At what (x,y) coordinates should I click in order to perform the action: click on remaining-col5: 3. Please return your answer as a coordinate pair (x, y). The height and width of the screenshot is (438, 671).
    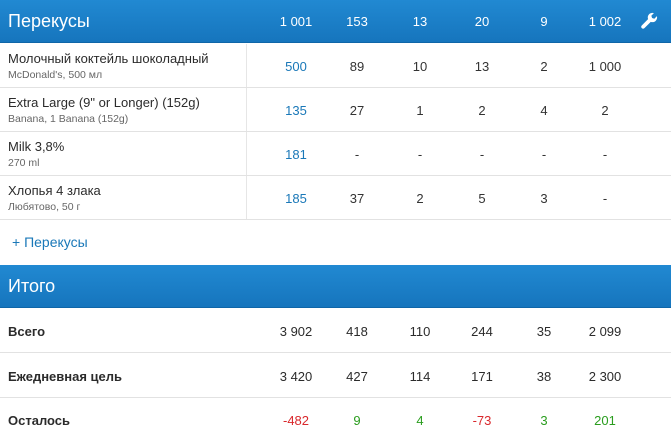
    Looking at the image, I should click on (544, 420).